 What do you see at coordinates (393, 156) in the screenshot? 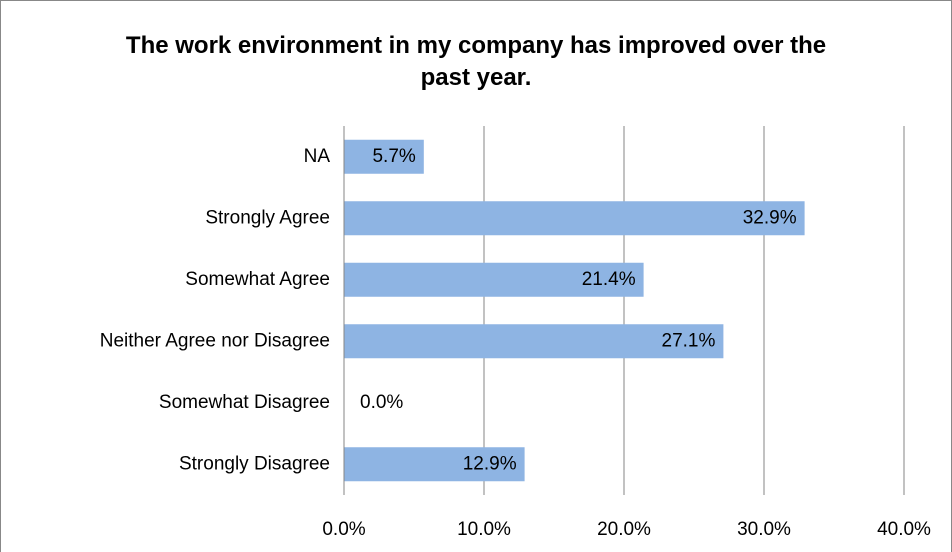
I see `data-label: 5.7%` at bounding box center [393, 156].